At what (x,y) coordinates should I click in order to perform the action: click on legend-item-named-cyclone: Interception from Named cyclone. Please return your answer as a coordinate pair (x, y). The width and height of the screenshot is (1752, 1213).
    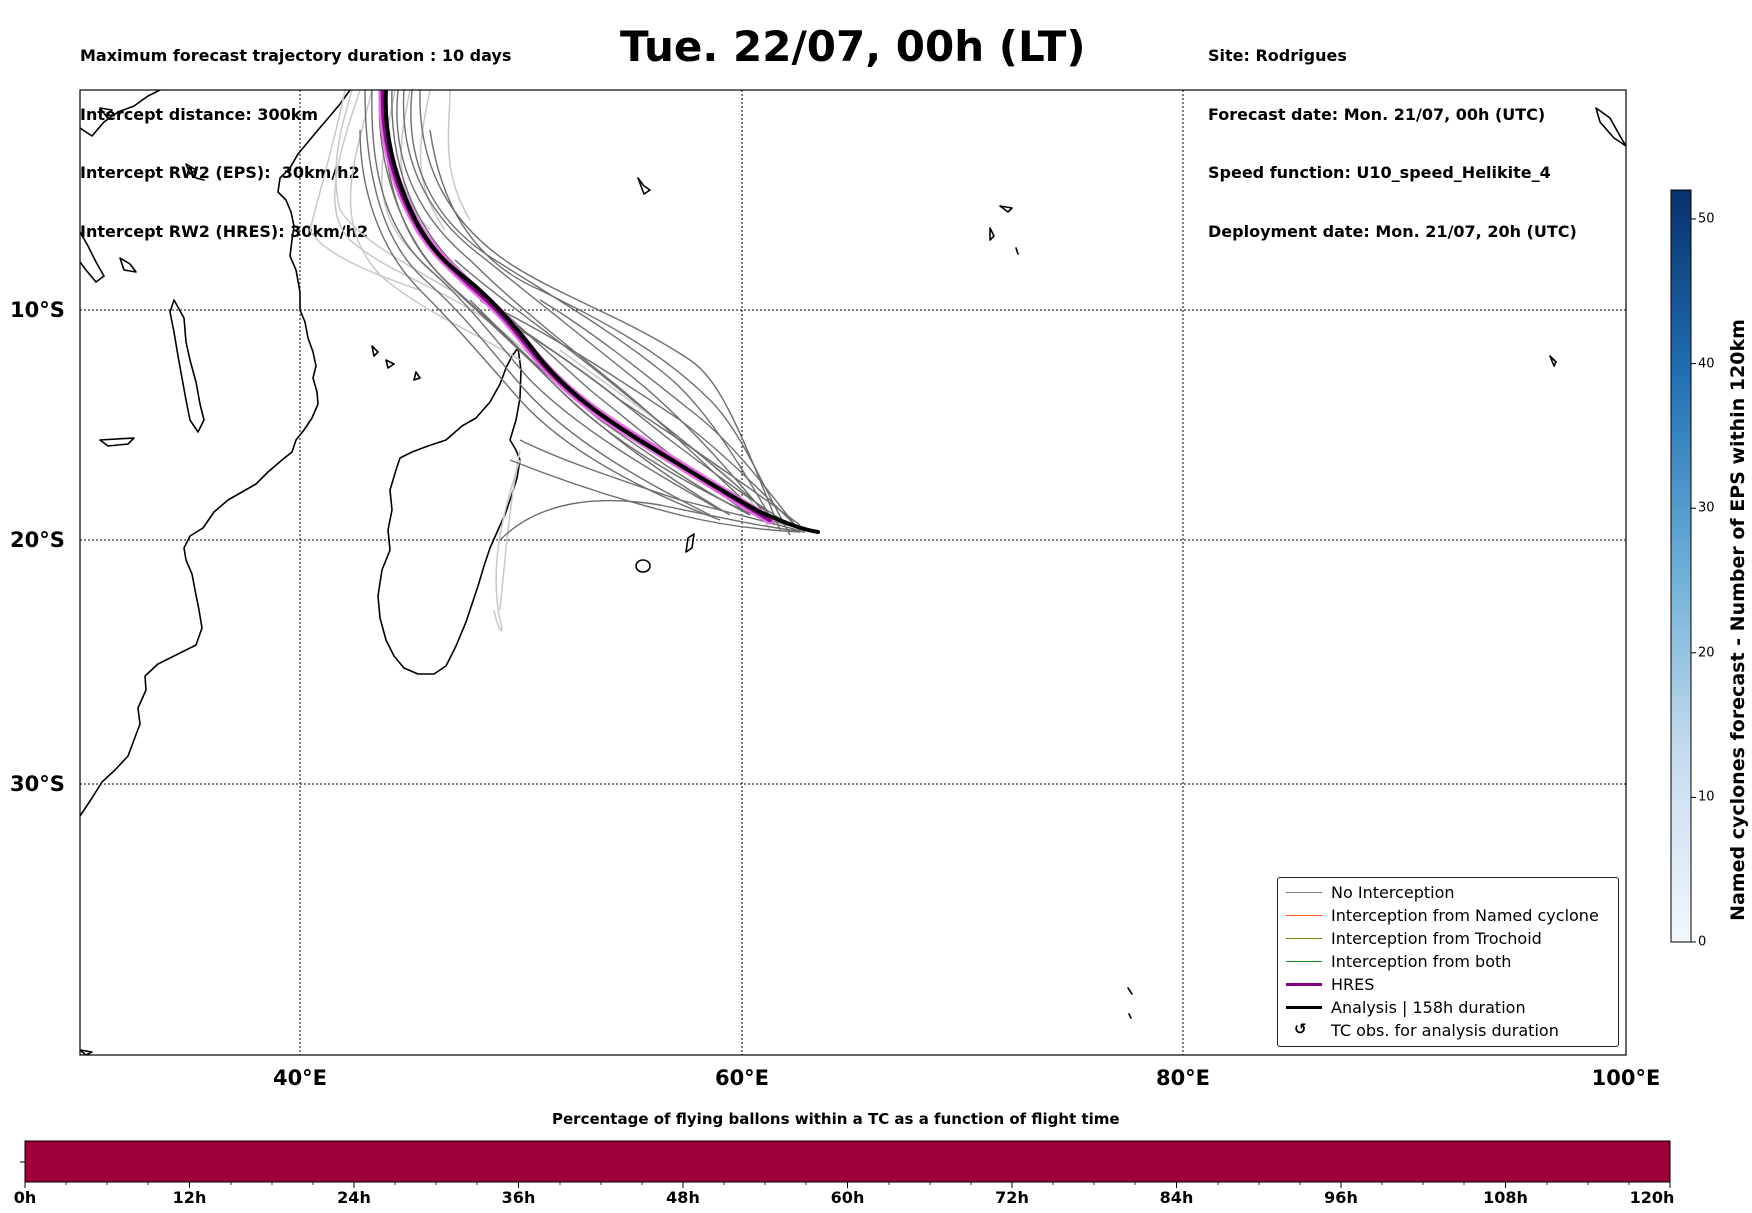
    Looking at the image, I should click on (1448, 916).